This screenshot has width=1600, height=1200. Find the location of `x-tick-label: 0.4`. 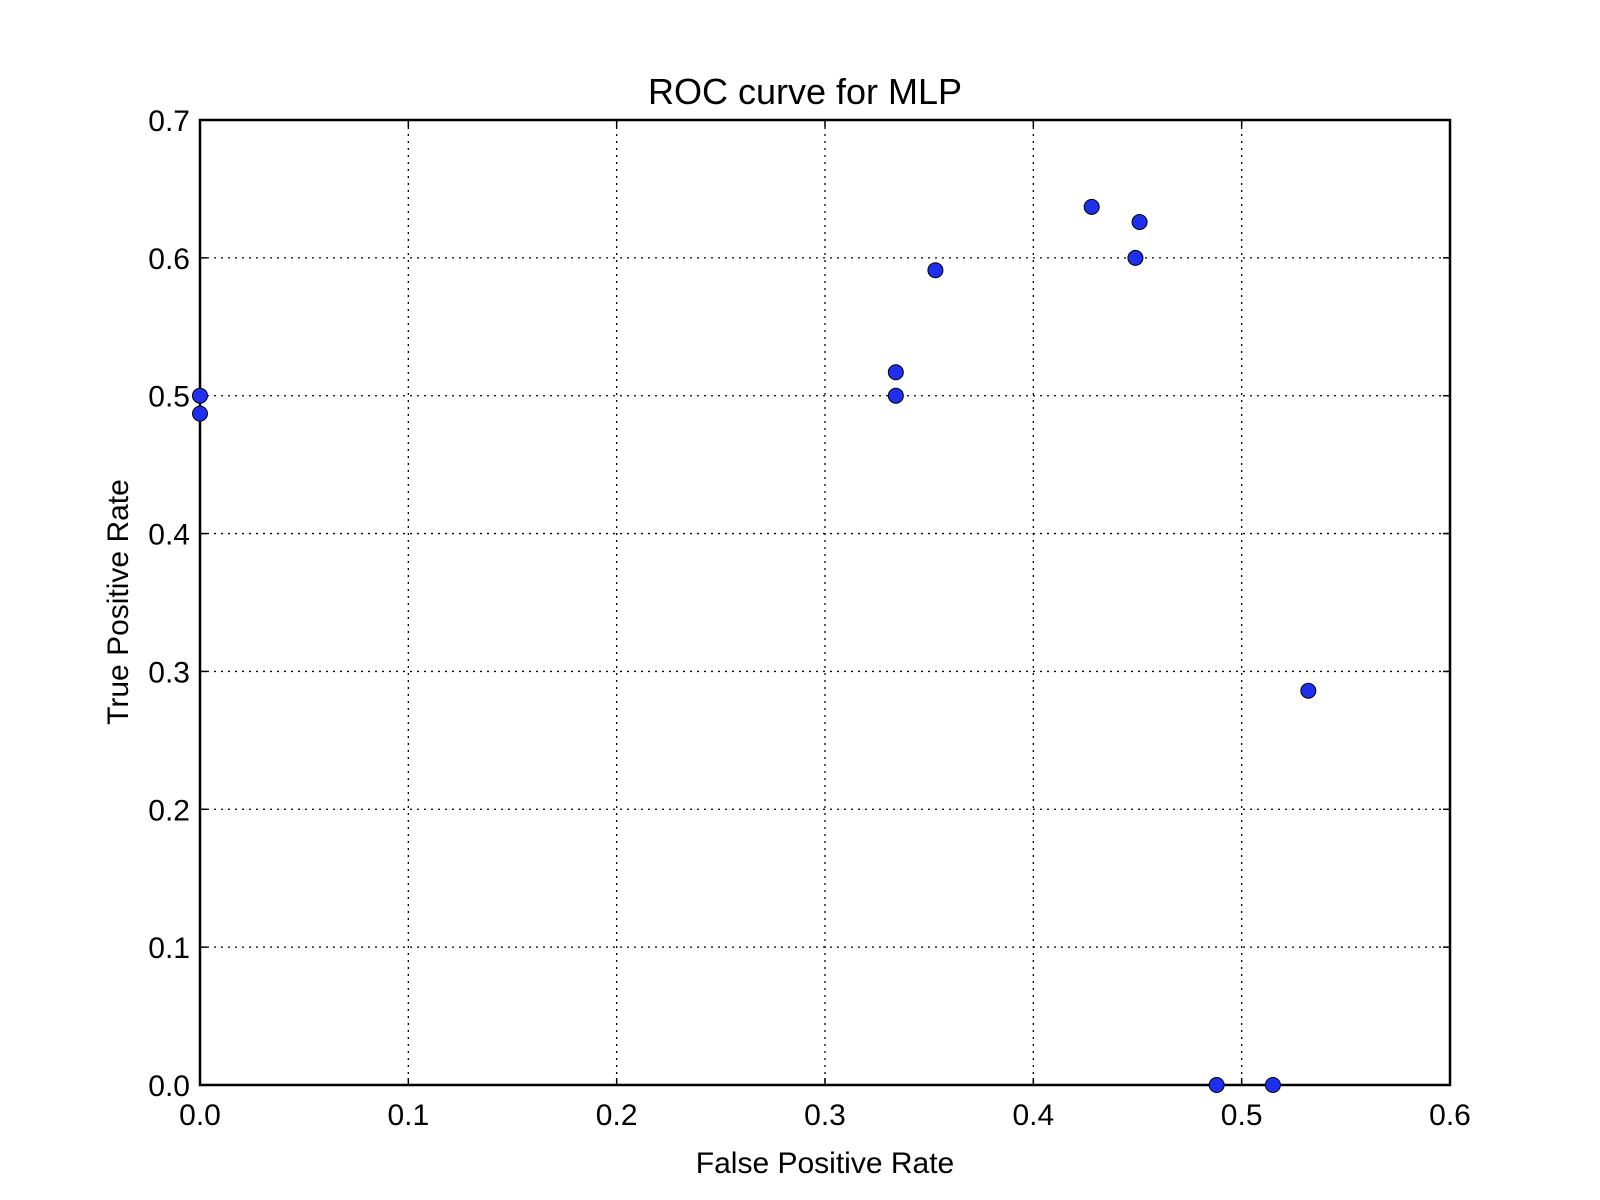

x-tick-label: 0.4 is located at coordinates (1033, 1115).